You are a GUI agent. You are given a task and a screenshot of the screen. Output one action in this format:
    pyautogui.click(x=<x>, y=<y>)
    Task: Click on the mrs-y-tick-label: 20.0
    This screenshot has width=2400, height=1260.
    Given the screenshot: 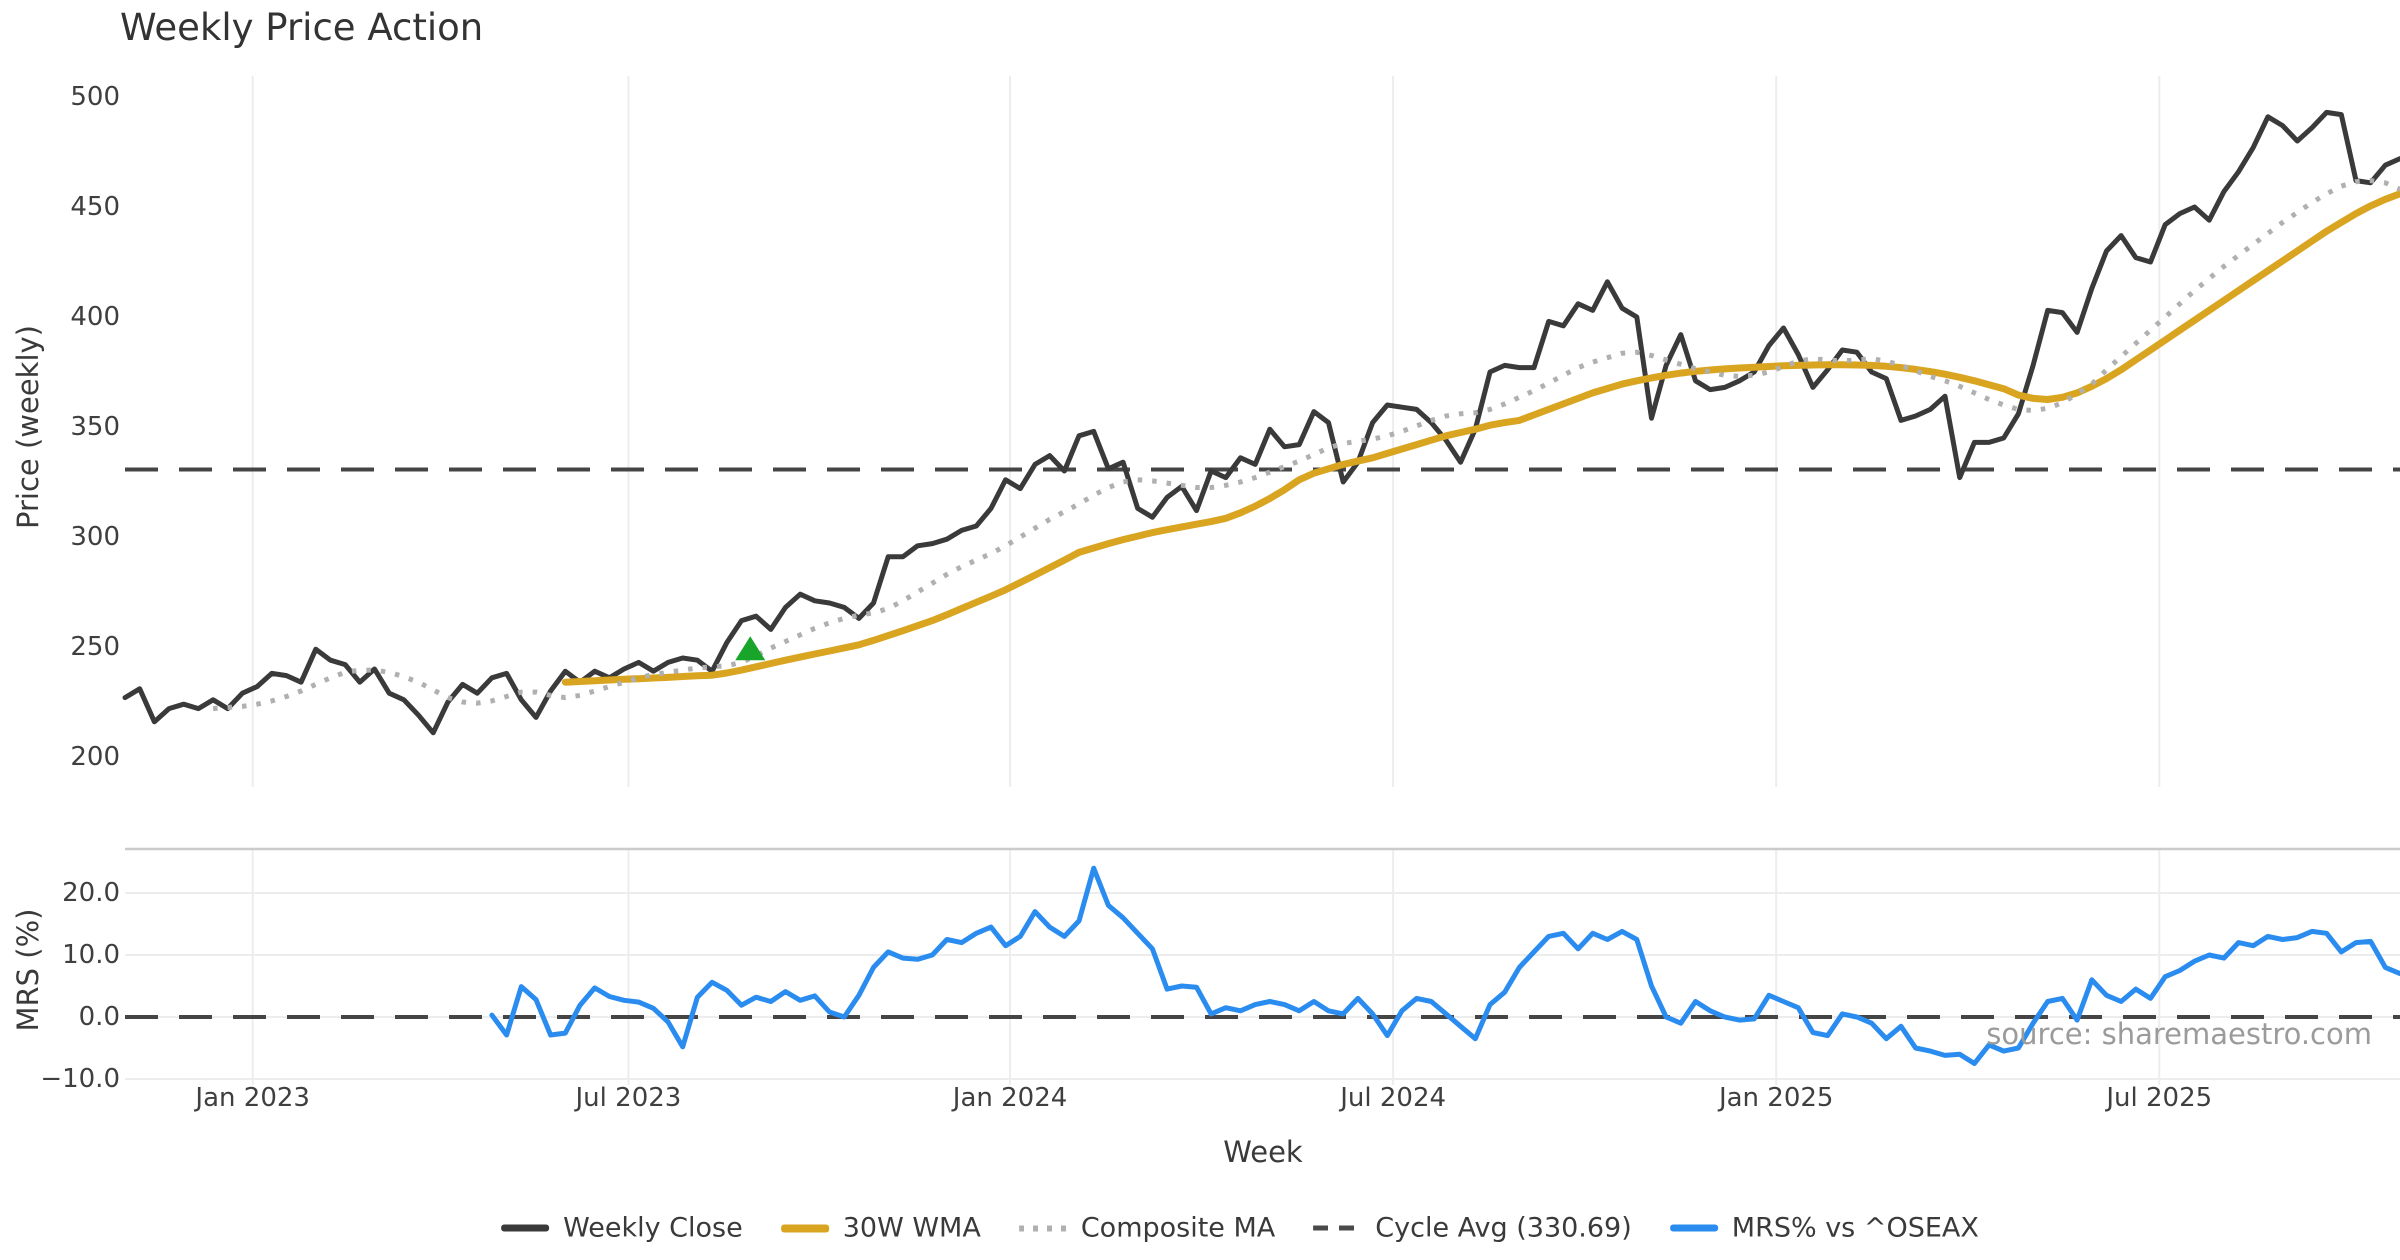 What is the action you would take?
    pyautogui.click(x=91, y=893)
    